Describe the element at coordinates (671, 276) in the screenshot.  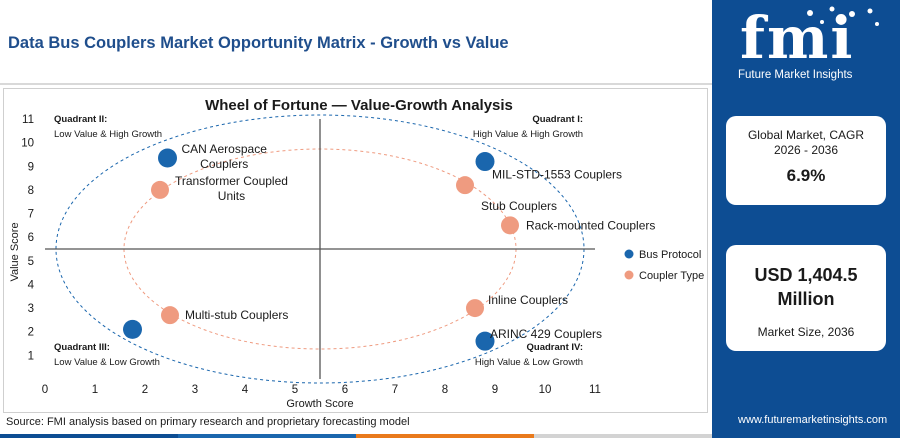
I see `legend-label: Coupler Type` at that location.